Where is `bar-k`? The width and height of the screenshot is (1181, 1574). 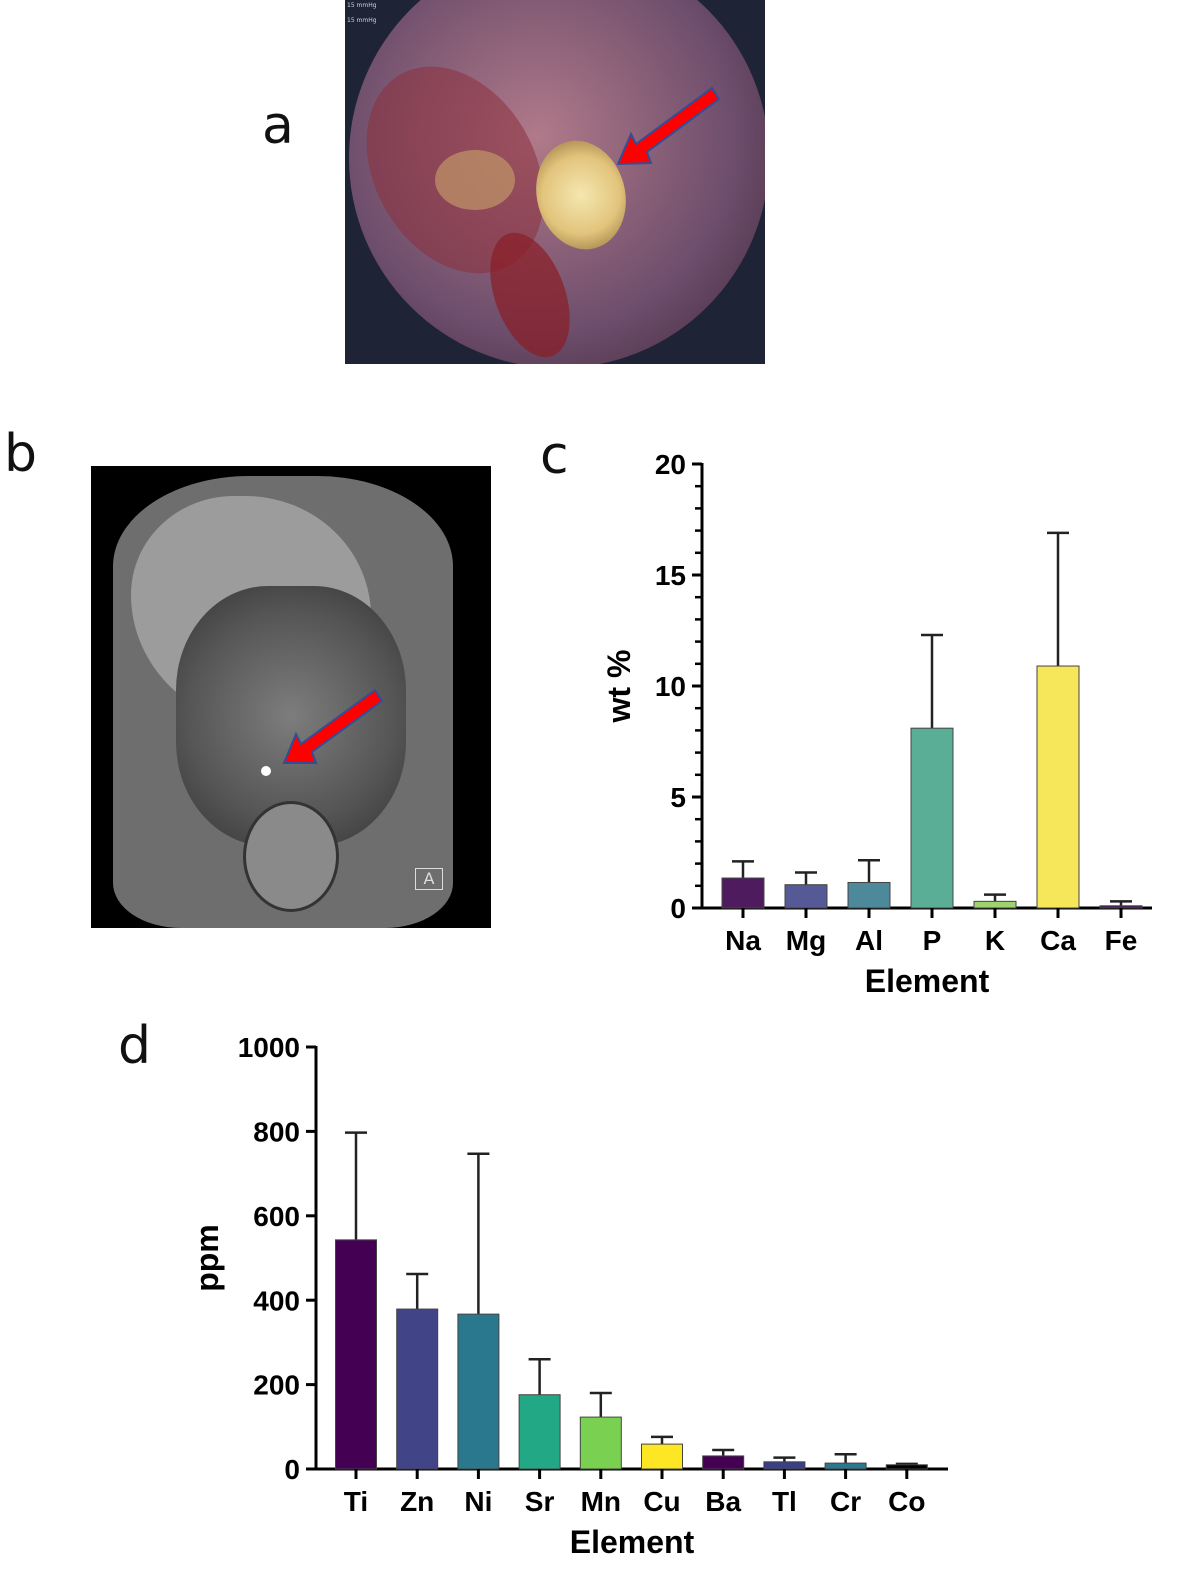
bar-k is located at coordinates (995, 904).